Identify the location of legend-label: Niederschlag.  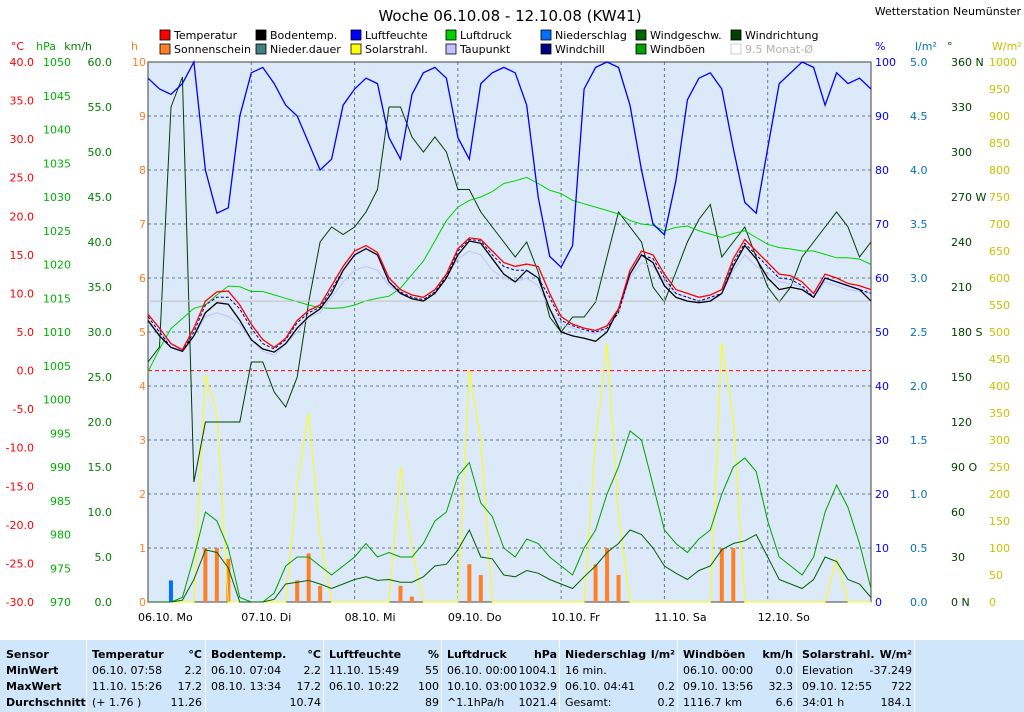
(591, 35).